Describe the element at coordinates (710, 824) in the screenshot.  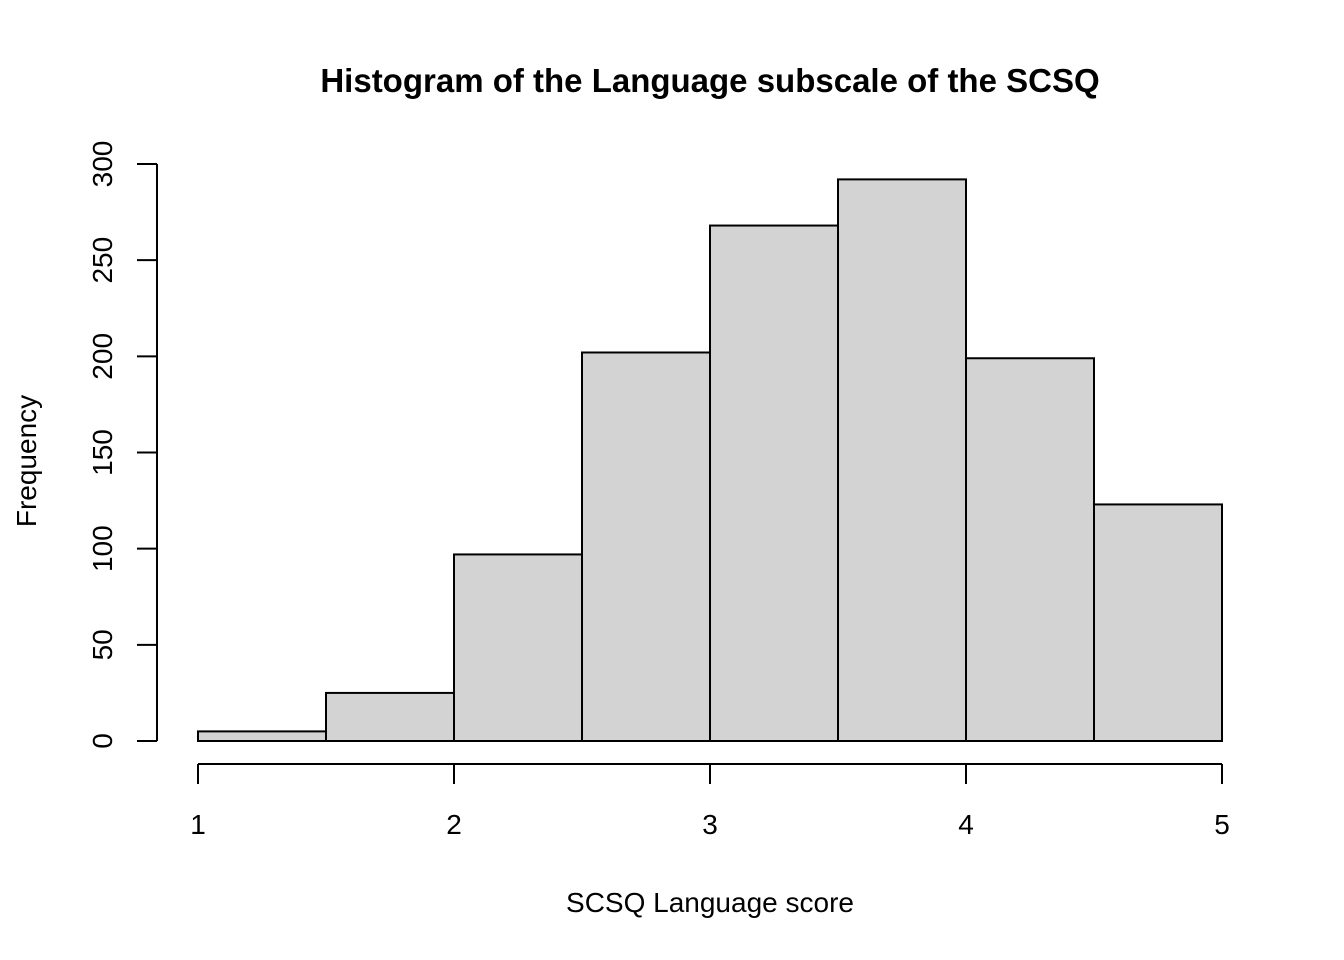
I see `x-tick-label-3: 3` at that location.